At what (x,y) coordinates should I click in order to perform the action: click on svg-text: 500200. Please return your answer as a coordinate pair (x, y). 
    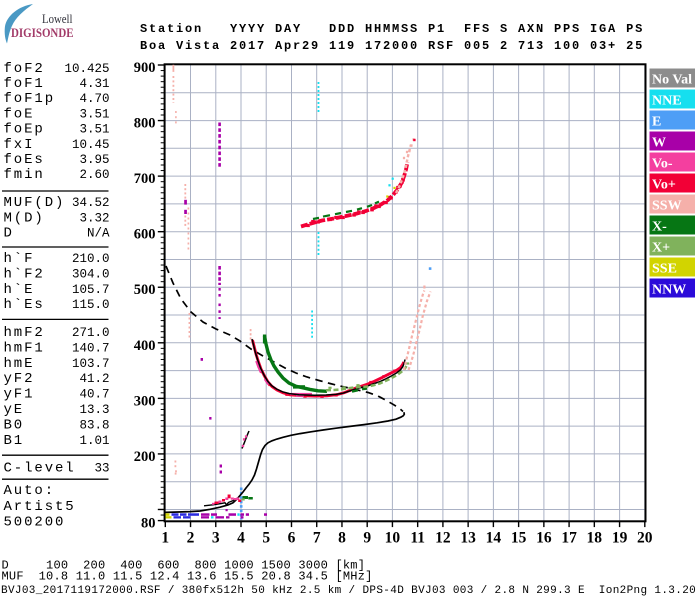
    Looking at the image, I should click on (35, 522).